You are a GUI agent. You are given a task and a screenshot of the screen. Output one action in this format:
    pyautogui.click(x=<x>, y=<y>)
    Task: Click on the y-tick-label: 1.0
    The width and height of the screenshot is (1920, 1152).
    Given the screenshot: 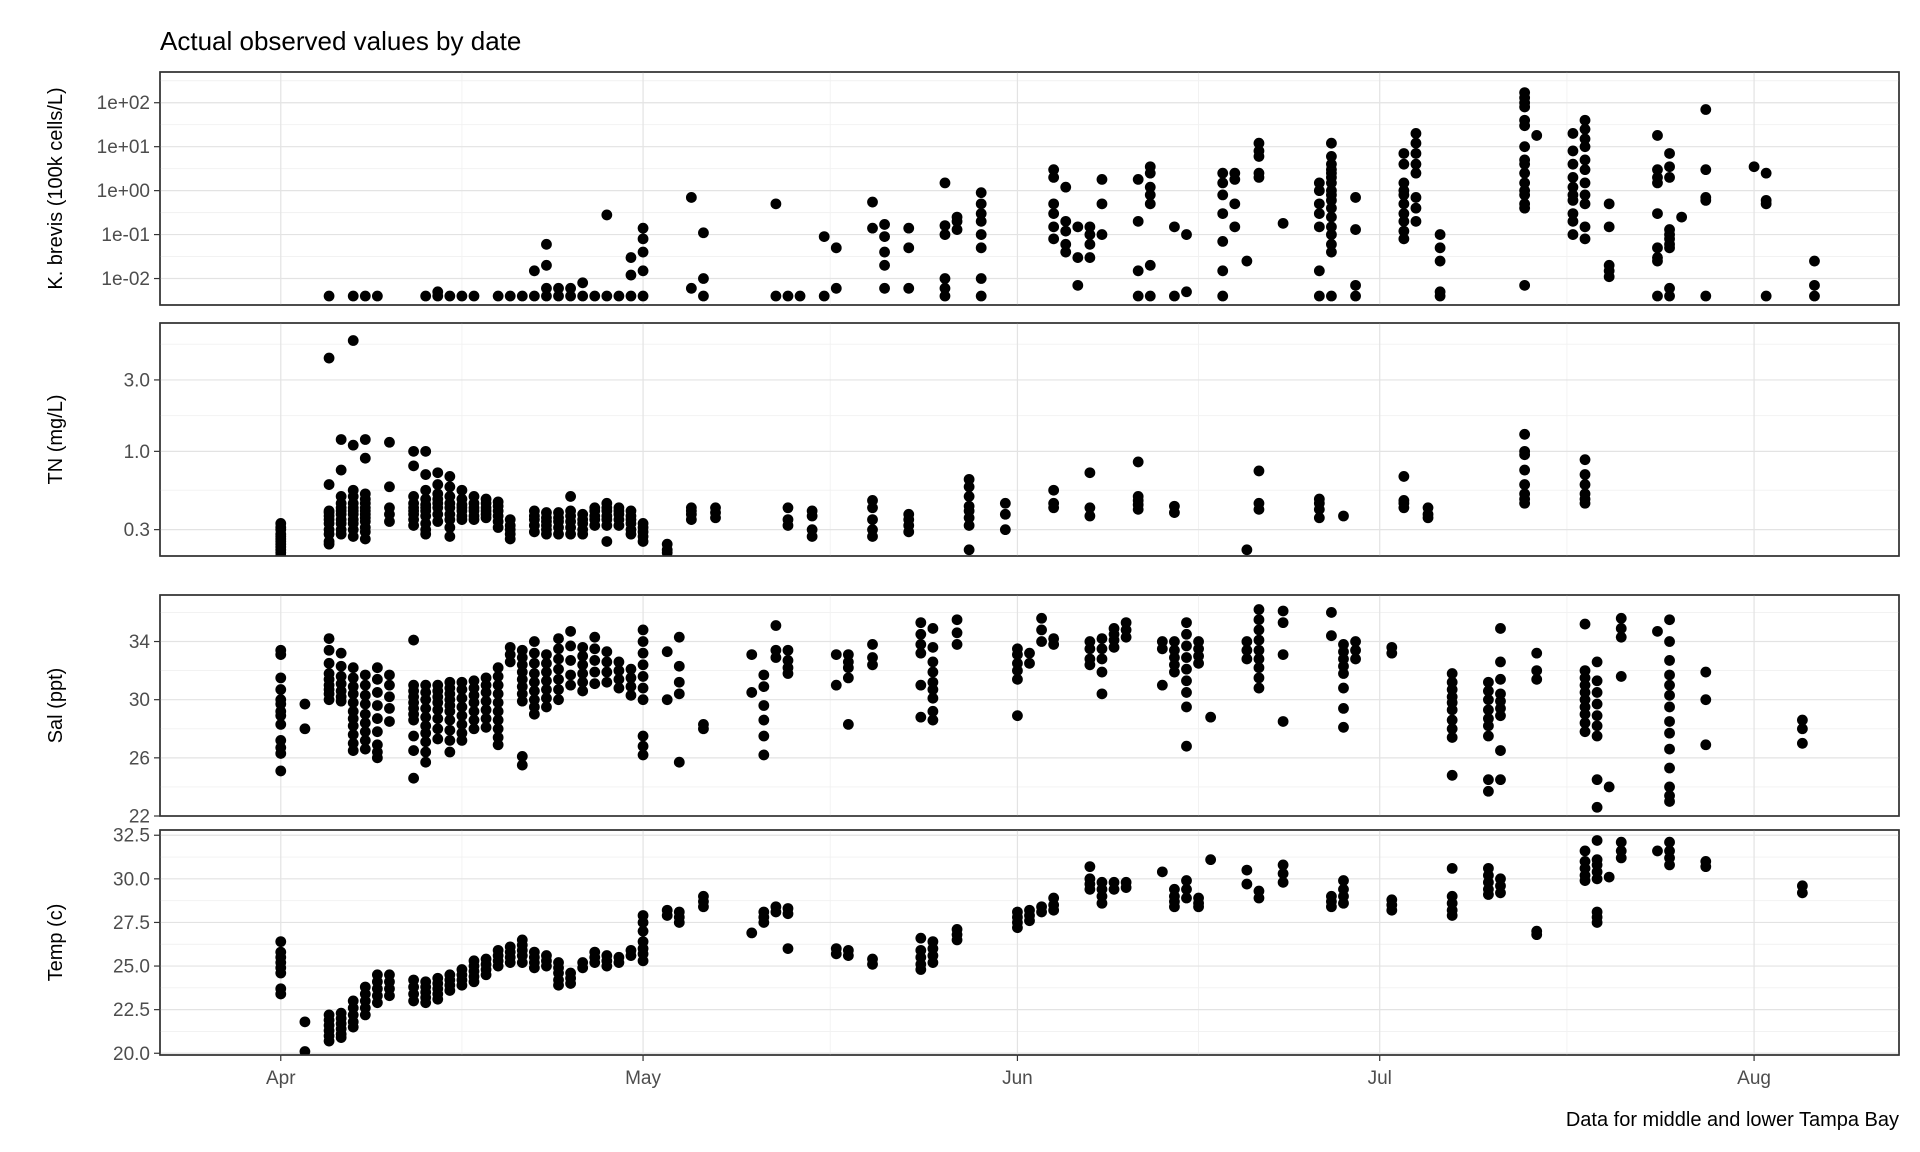 What is the action you would take?
    pyautogui.click(x=137, y=452)
    